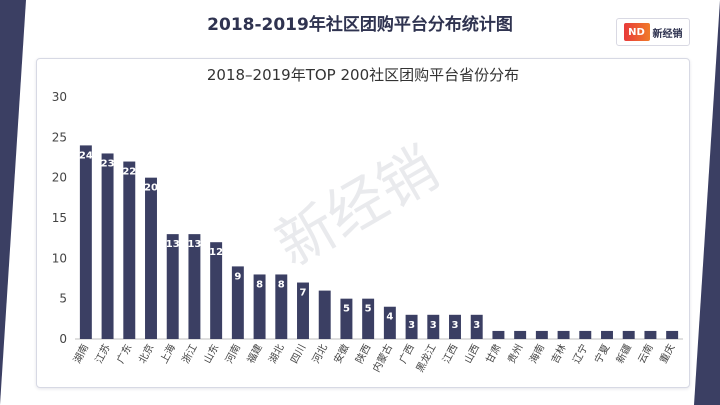  Describe the element at coordinates (357, 207) in the screenshot. I see `watermark-text: 新经销` at that location.